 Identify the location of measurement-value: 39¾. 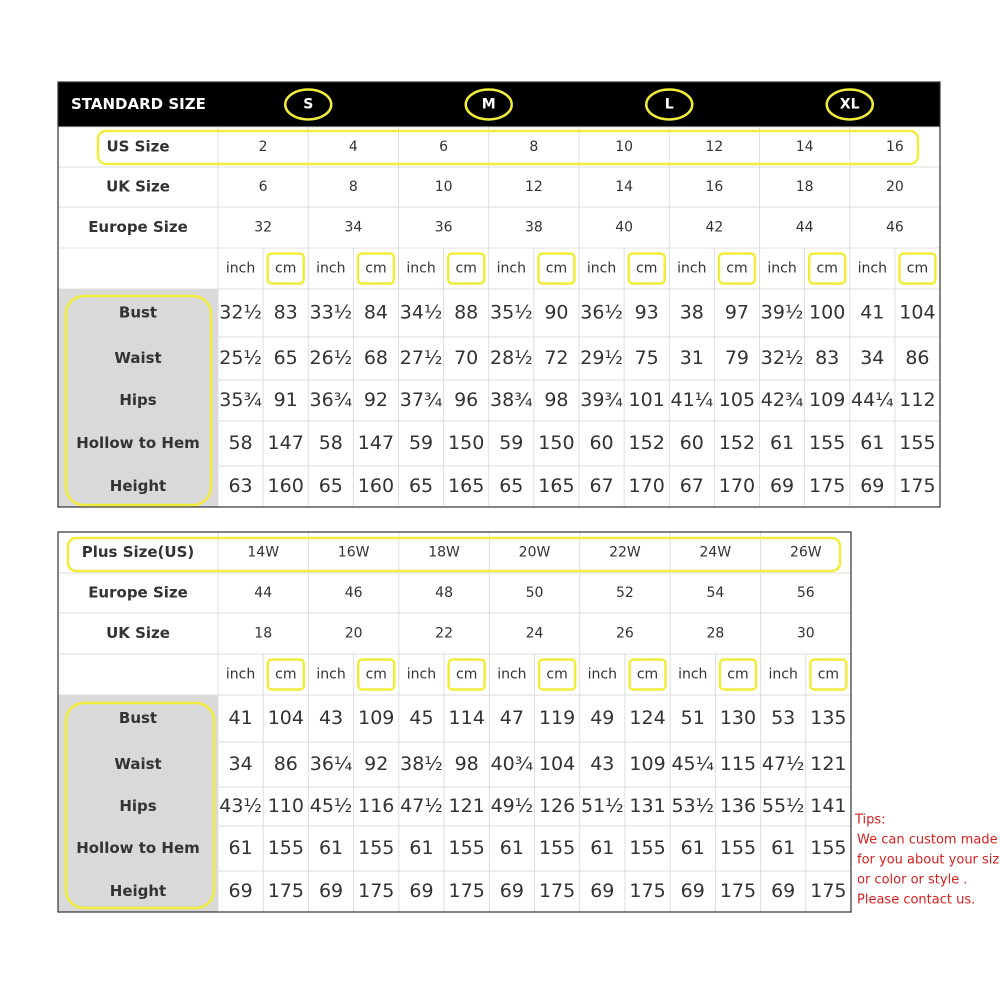
(601, 400).